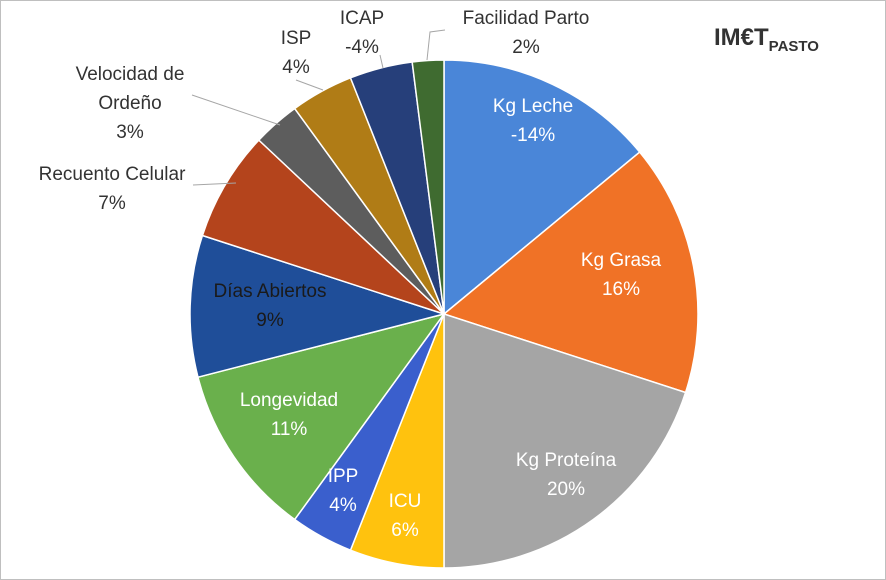 The width and height of the screenshot is (886, 580). What do you see at coordinates (112, 174) in the screenshot?
I see `slice-name-label: Recuento Celular` at bounding box center [112, 174].